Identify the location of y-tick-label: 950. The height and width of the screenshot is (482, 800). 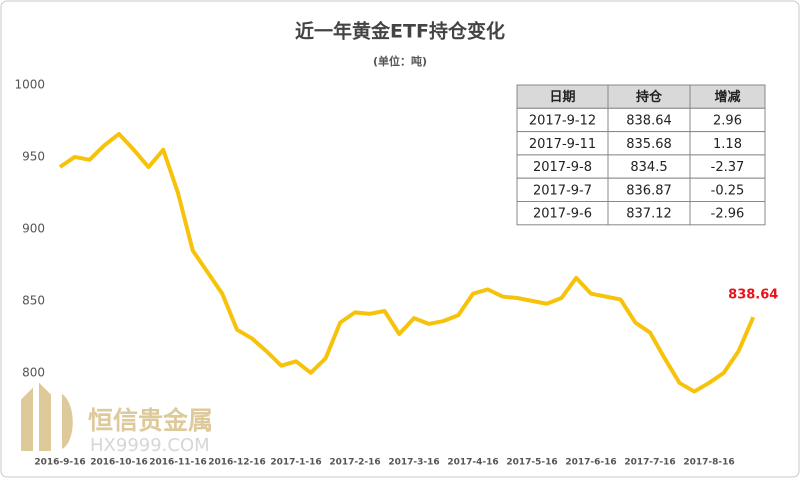
(33, 156).